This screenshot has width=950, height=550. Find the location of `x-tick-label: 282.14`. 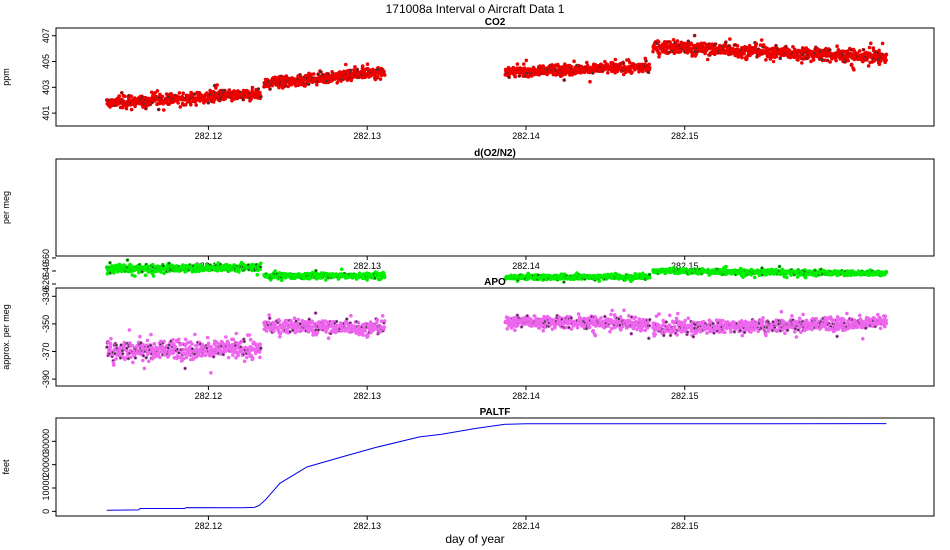

x-tick-label: 282.14 is located at coordinates (526, 396).